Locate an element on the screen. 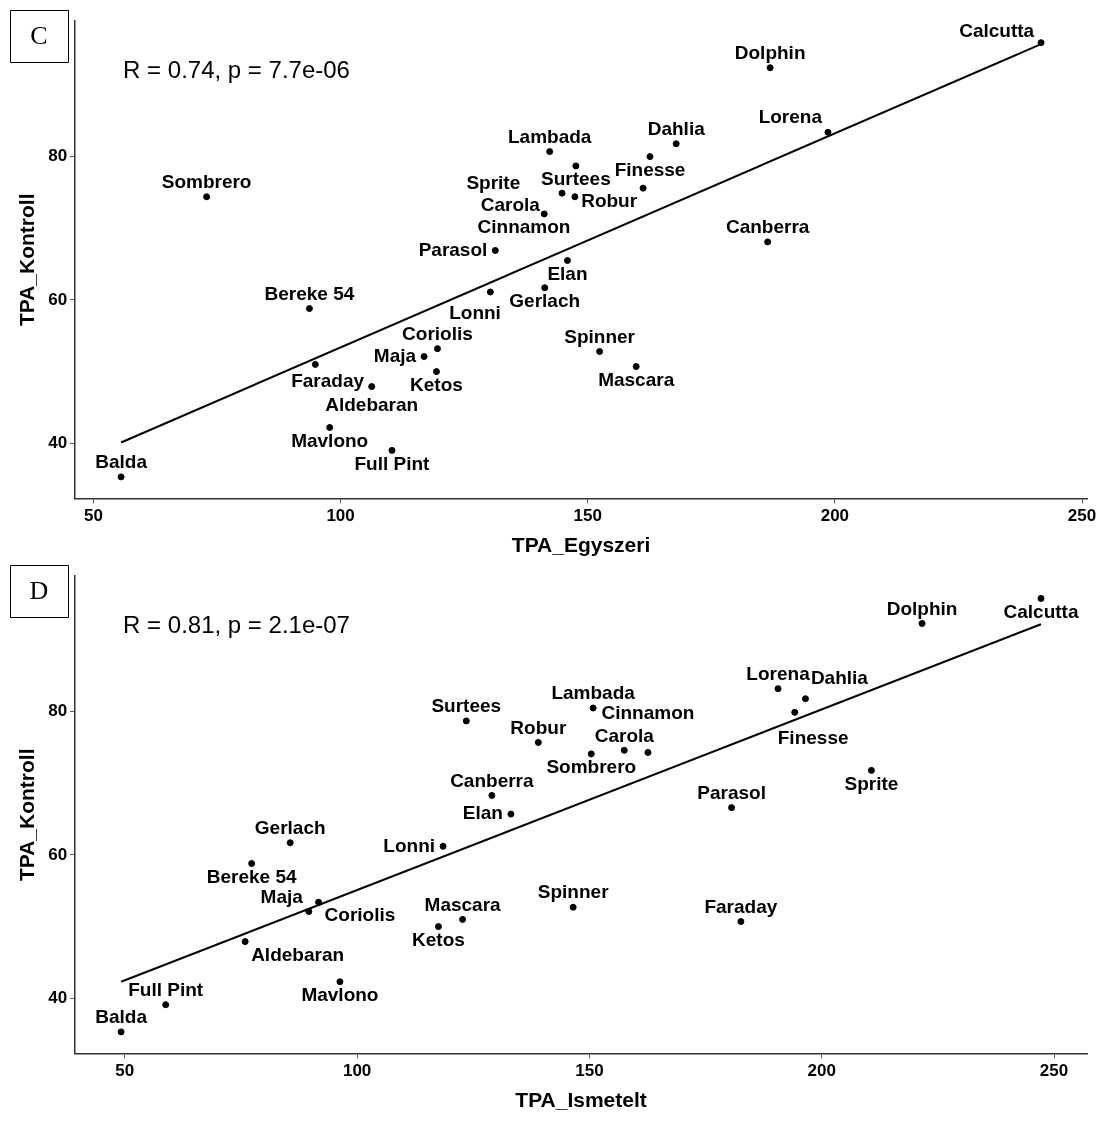 This screenshot has width=1109, height=1135. x-tick-label: 150 is located at coordinates (589, 1071).